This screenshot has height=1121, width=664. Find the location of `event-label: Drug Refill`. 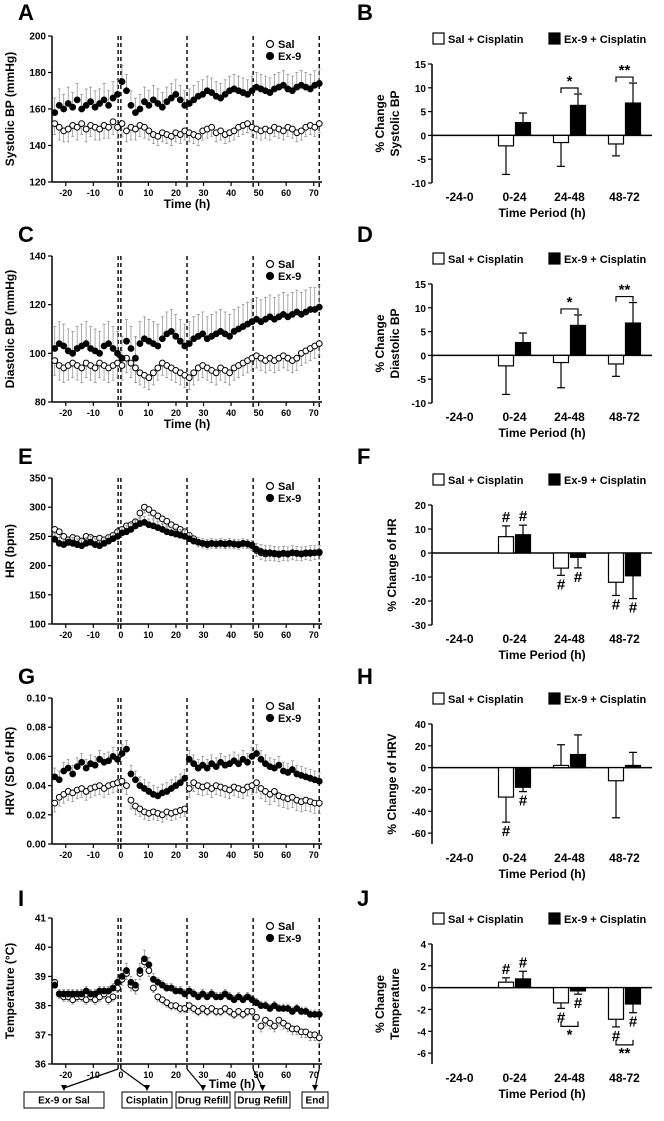

event-label: Drug Refill is located at coordinates (262, 1101).